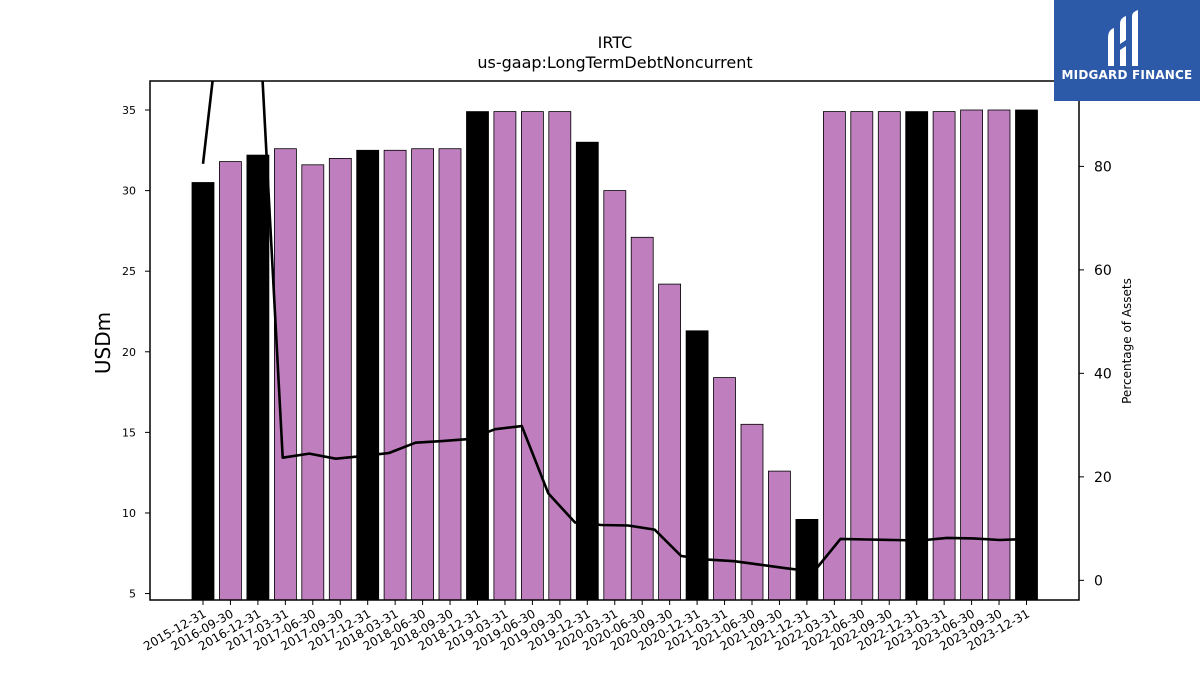  I want to click on y2-tick-label: 40, so click(1103, 374).